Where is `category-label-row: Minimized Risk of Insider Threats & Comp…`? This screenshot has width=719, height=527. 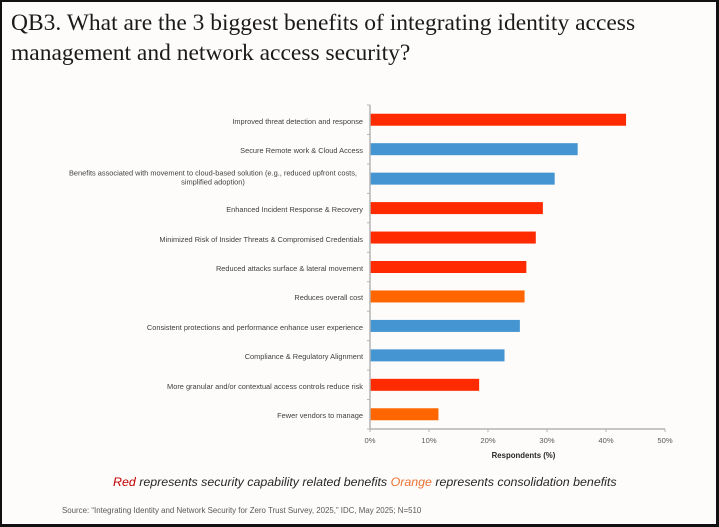 category-label-row: Minimized Risk of Insider Threats & Comp… is located at coordinates (181, 238).